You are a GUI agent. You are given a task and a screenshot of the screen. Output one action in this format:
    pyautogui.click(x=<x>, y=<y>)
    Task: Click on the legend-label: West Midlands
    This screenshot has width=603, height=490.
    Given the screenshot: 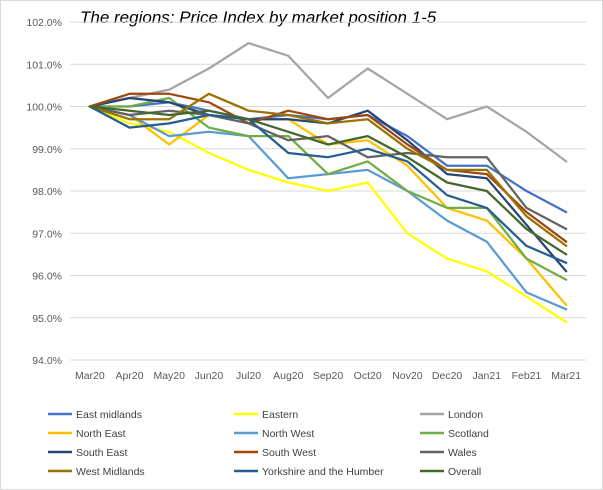 What is the action you would take?
    pyautogui.click(x=110, y=472)
    